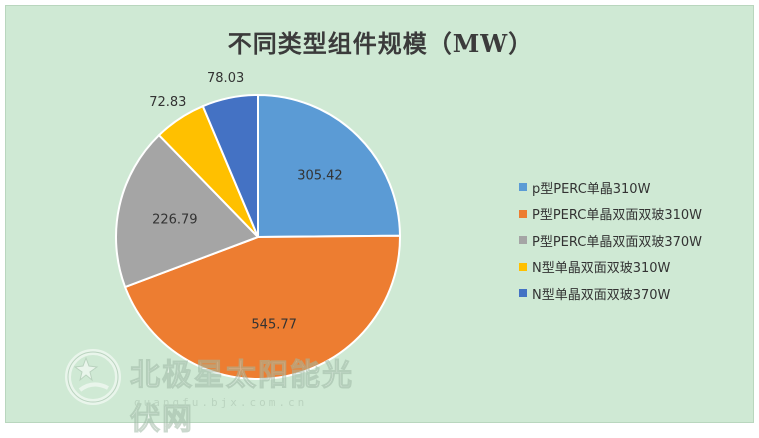 The height and width of the screenshot is (438, 759). Describe the element at coordinates (591, 189) in the screenshot. I see `legend-label: p型PERC单晶310W` at that location.